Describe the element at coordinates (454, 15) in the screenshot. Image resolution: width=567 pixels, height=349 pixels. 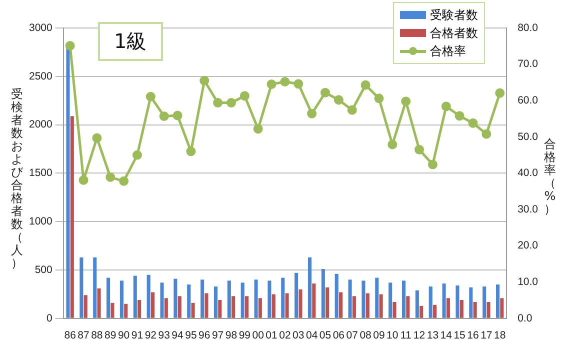
I see `legend-label: 受験者数` at that location.